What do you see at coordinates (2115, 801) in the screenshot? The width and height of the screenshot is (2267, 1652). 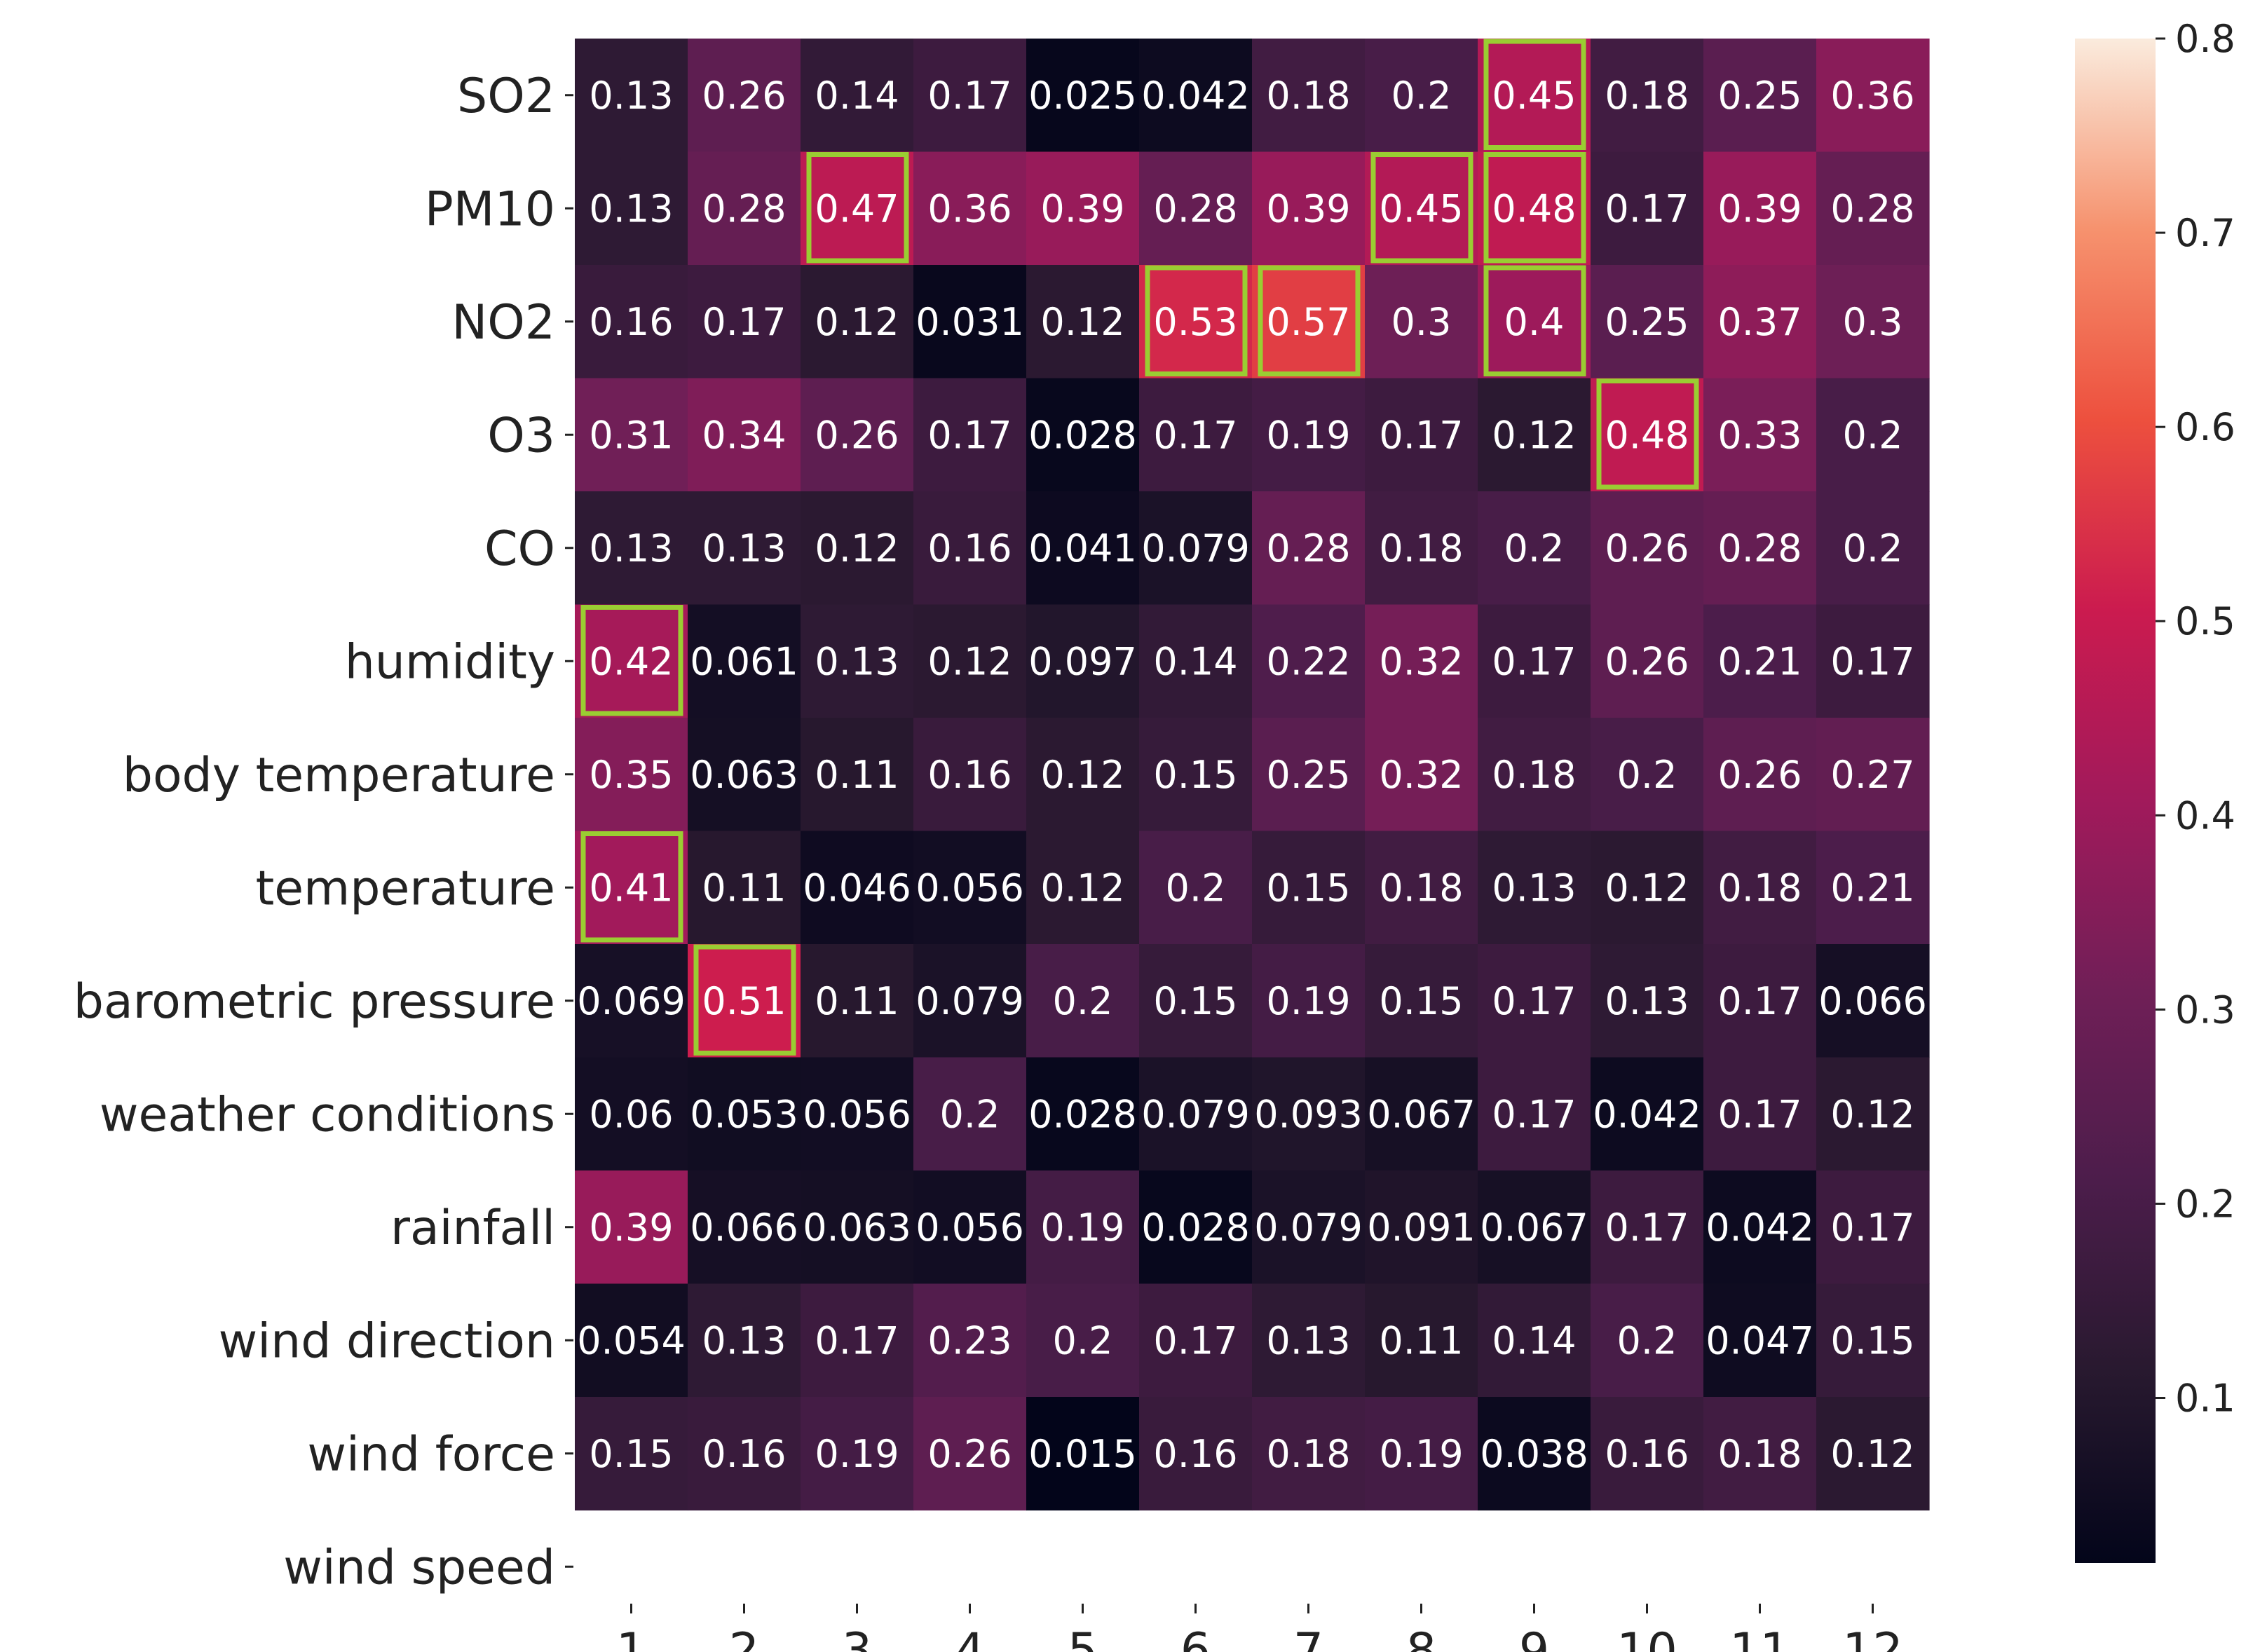 I see `colorbar-gradient` at bounding box center [2115, 801].